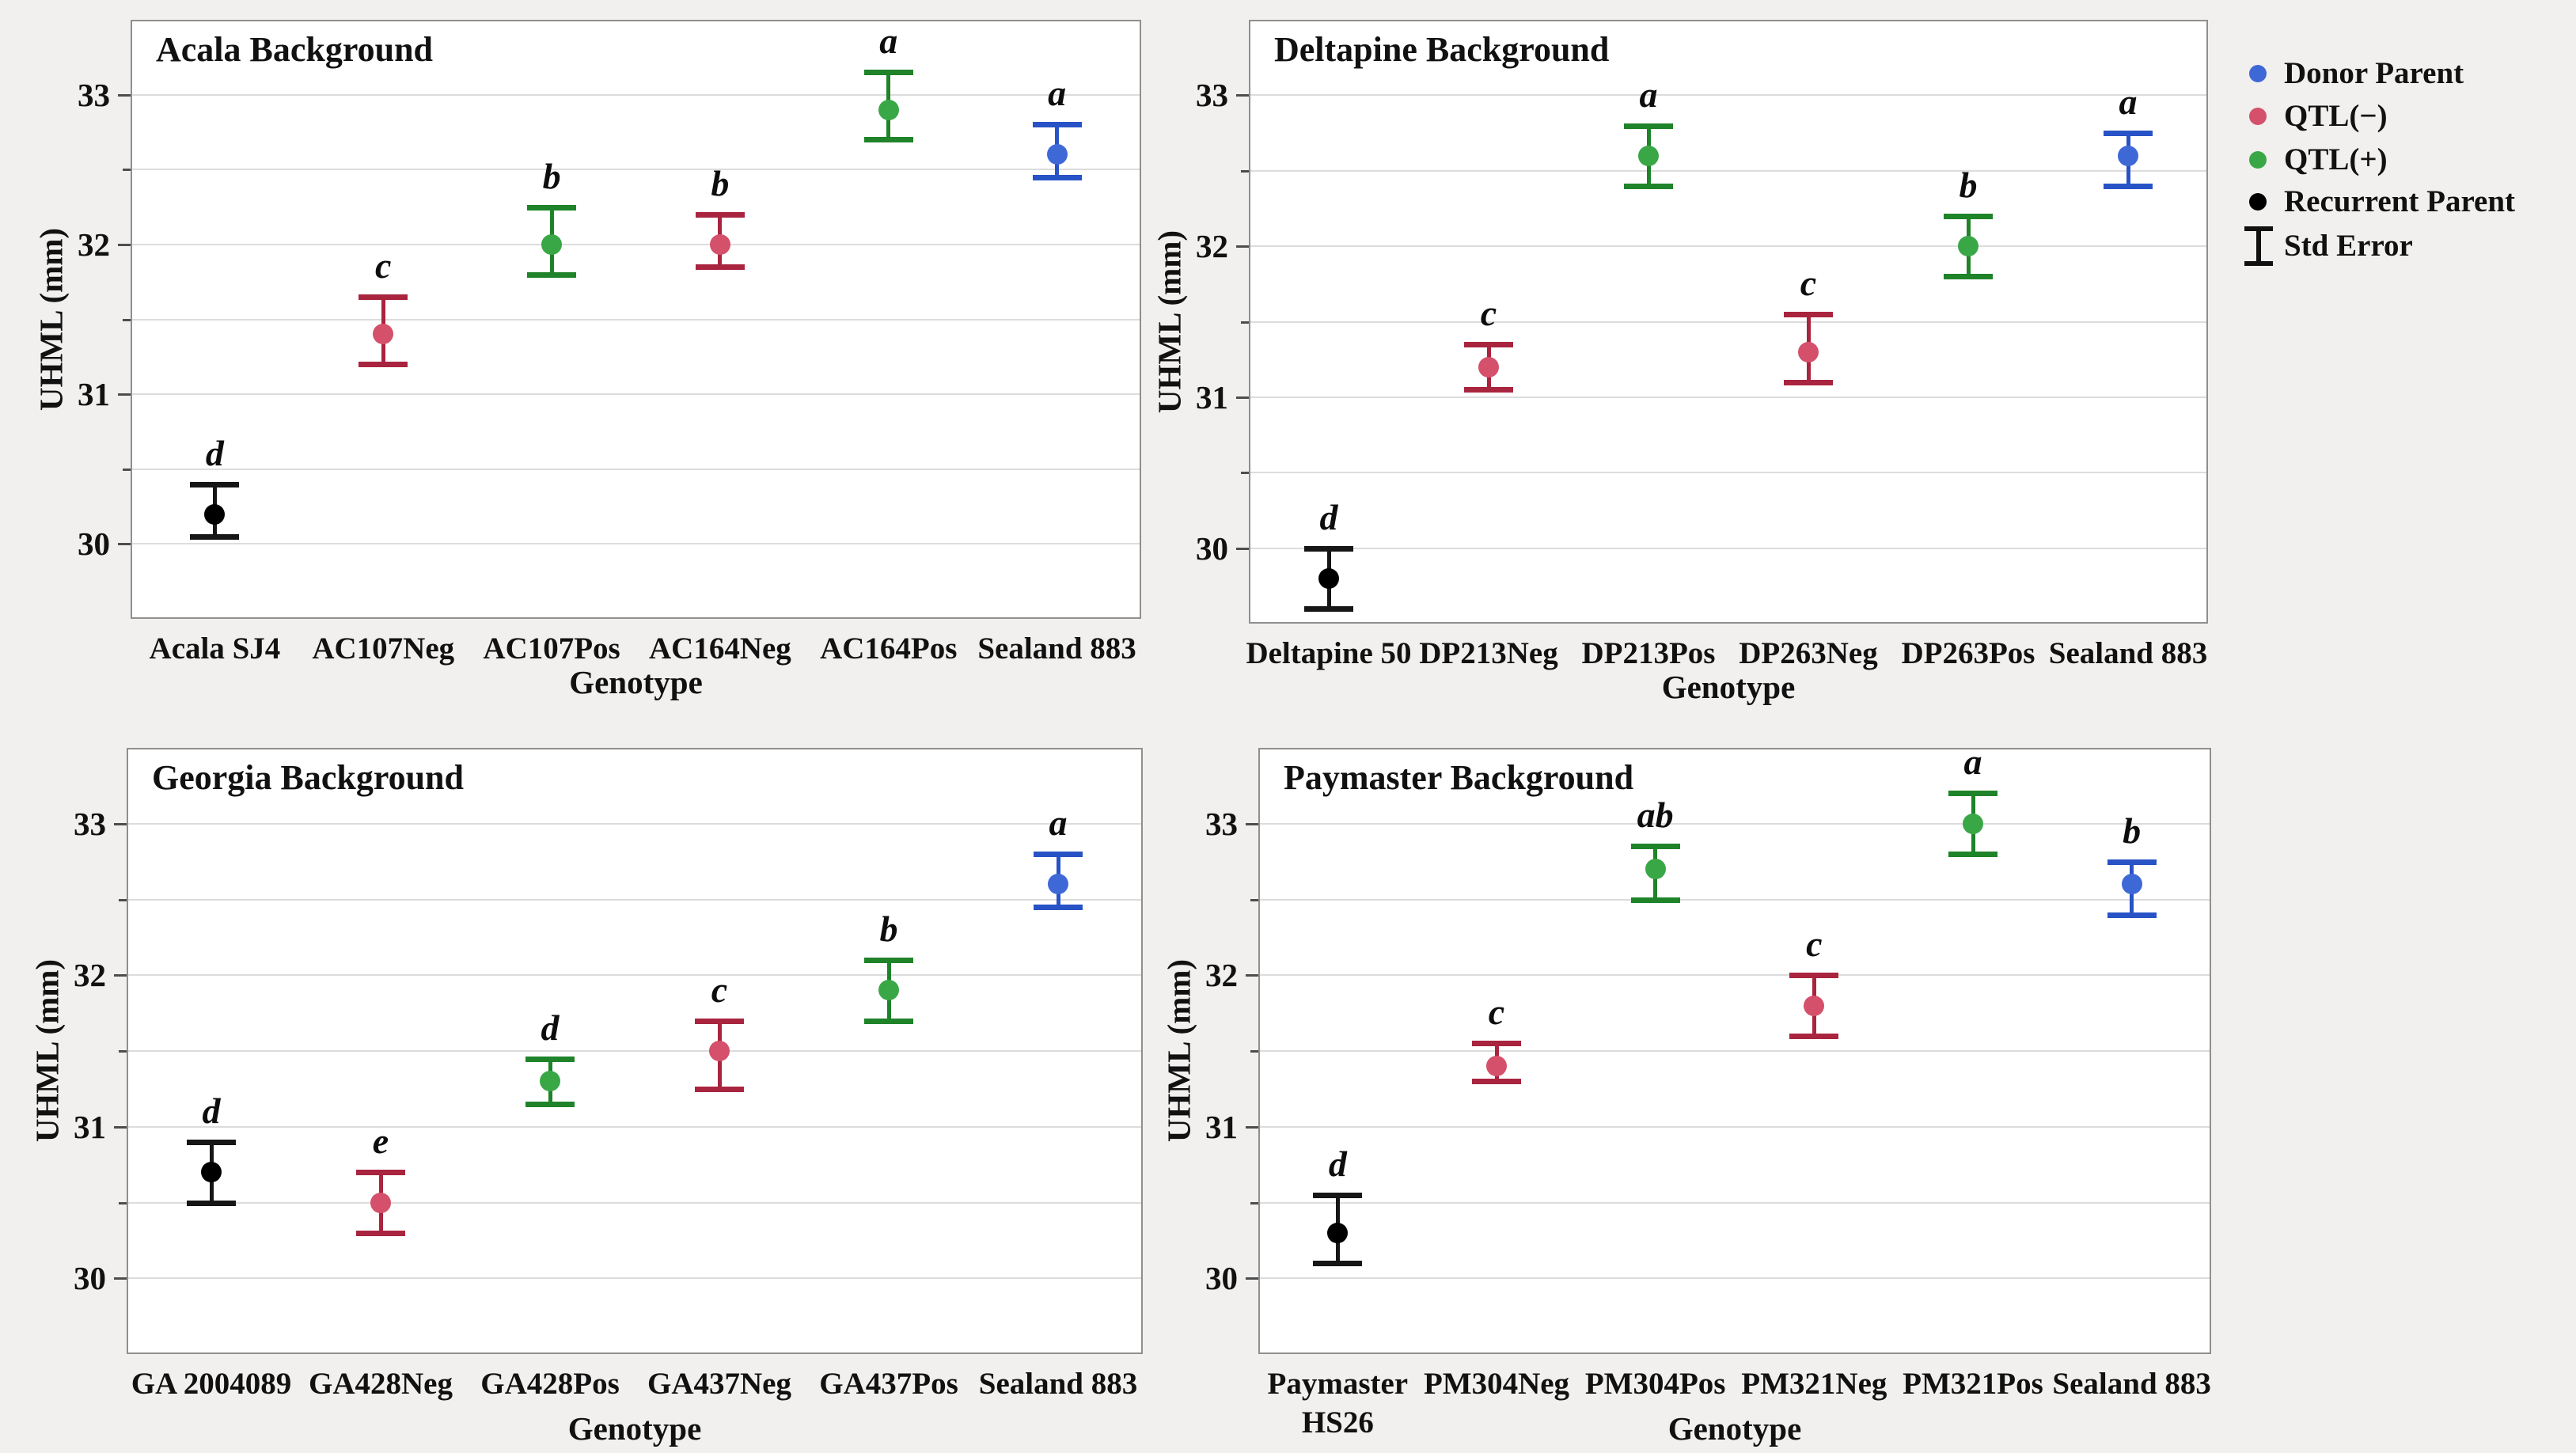  I want to click on data-point-ac164neg, so click(719, 244).